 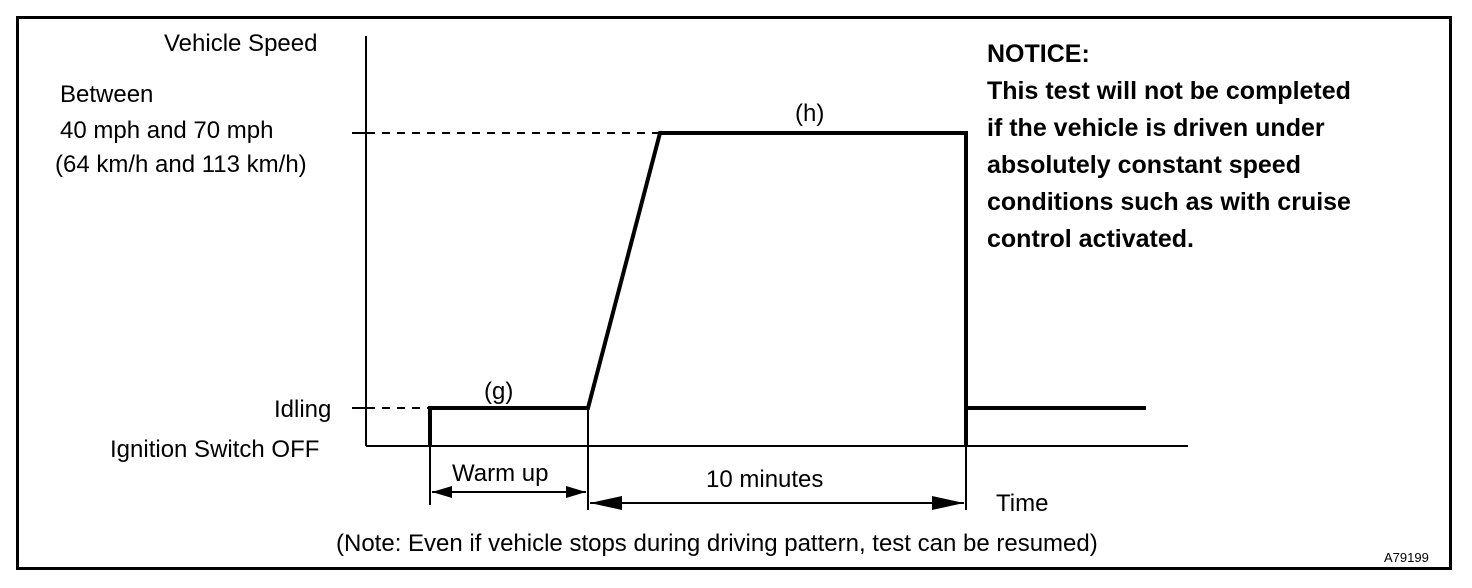 I want to click on idling-label: Idling, so click(x=303, y=409).